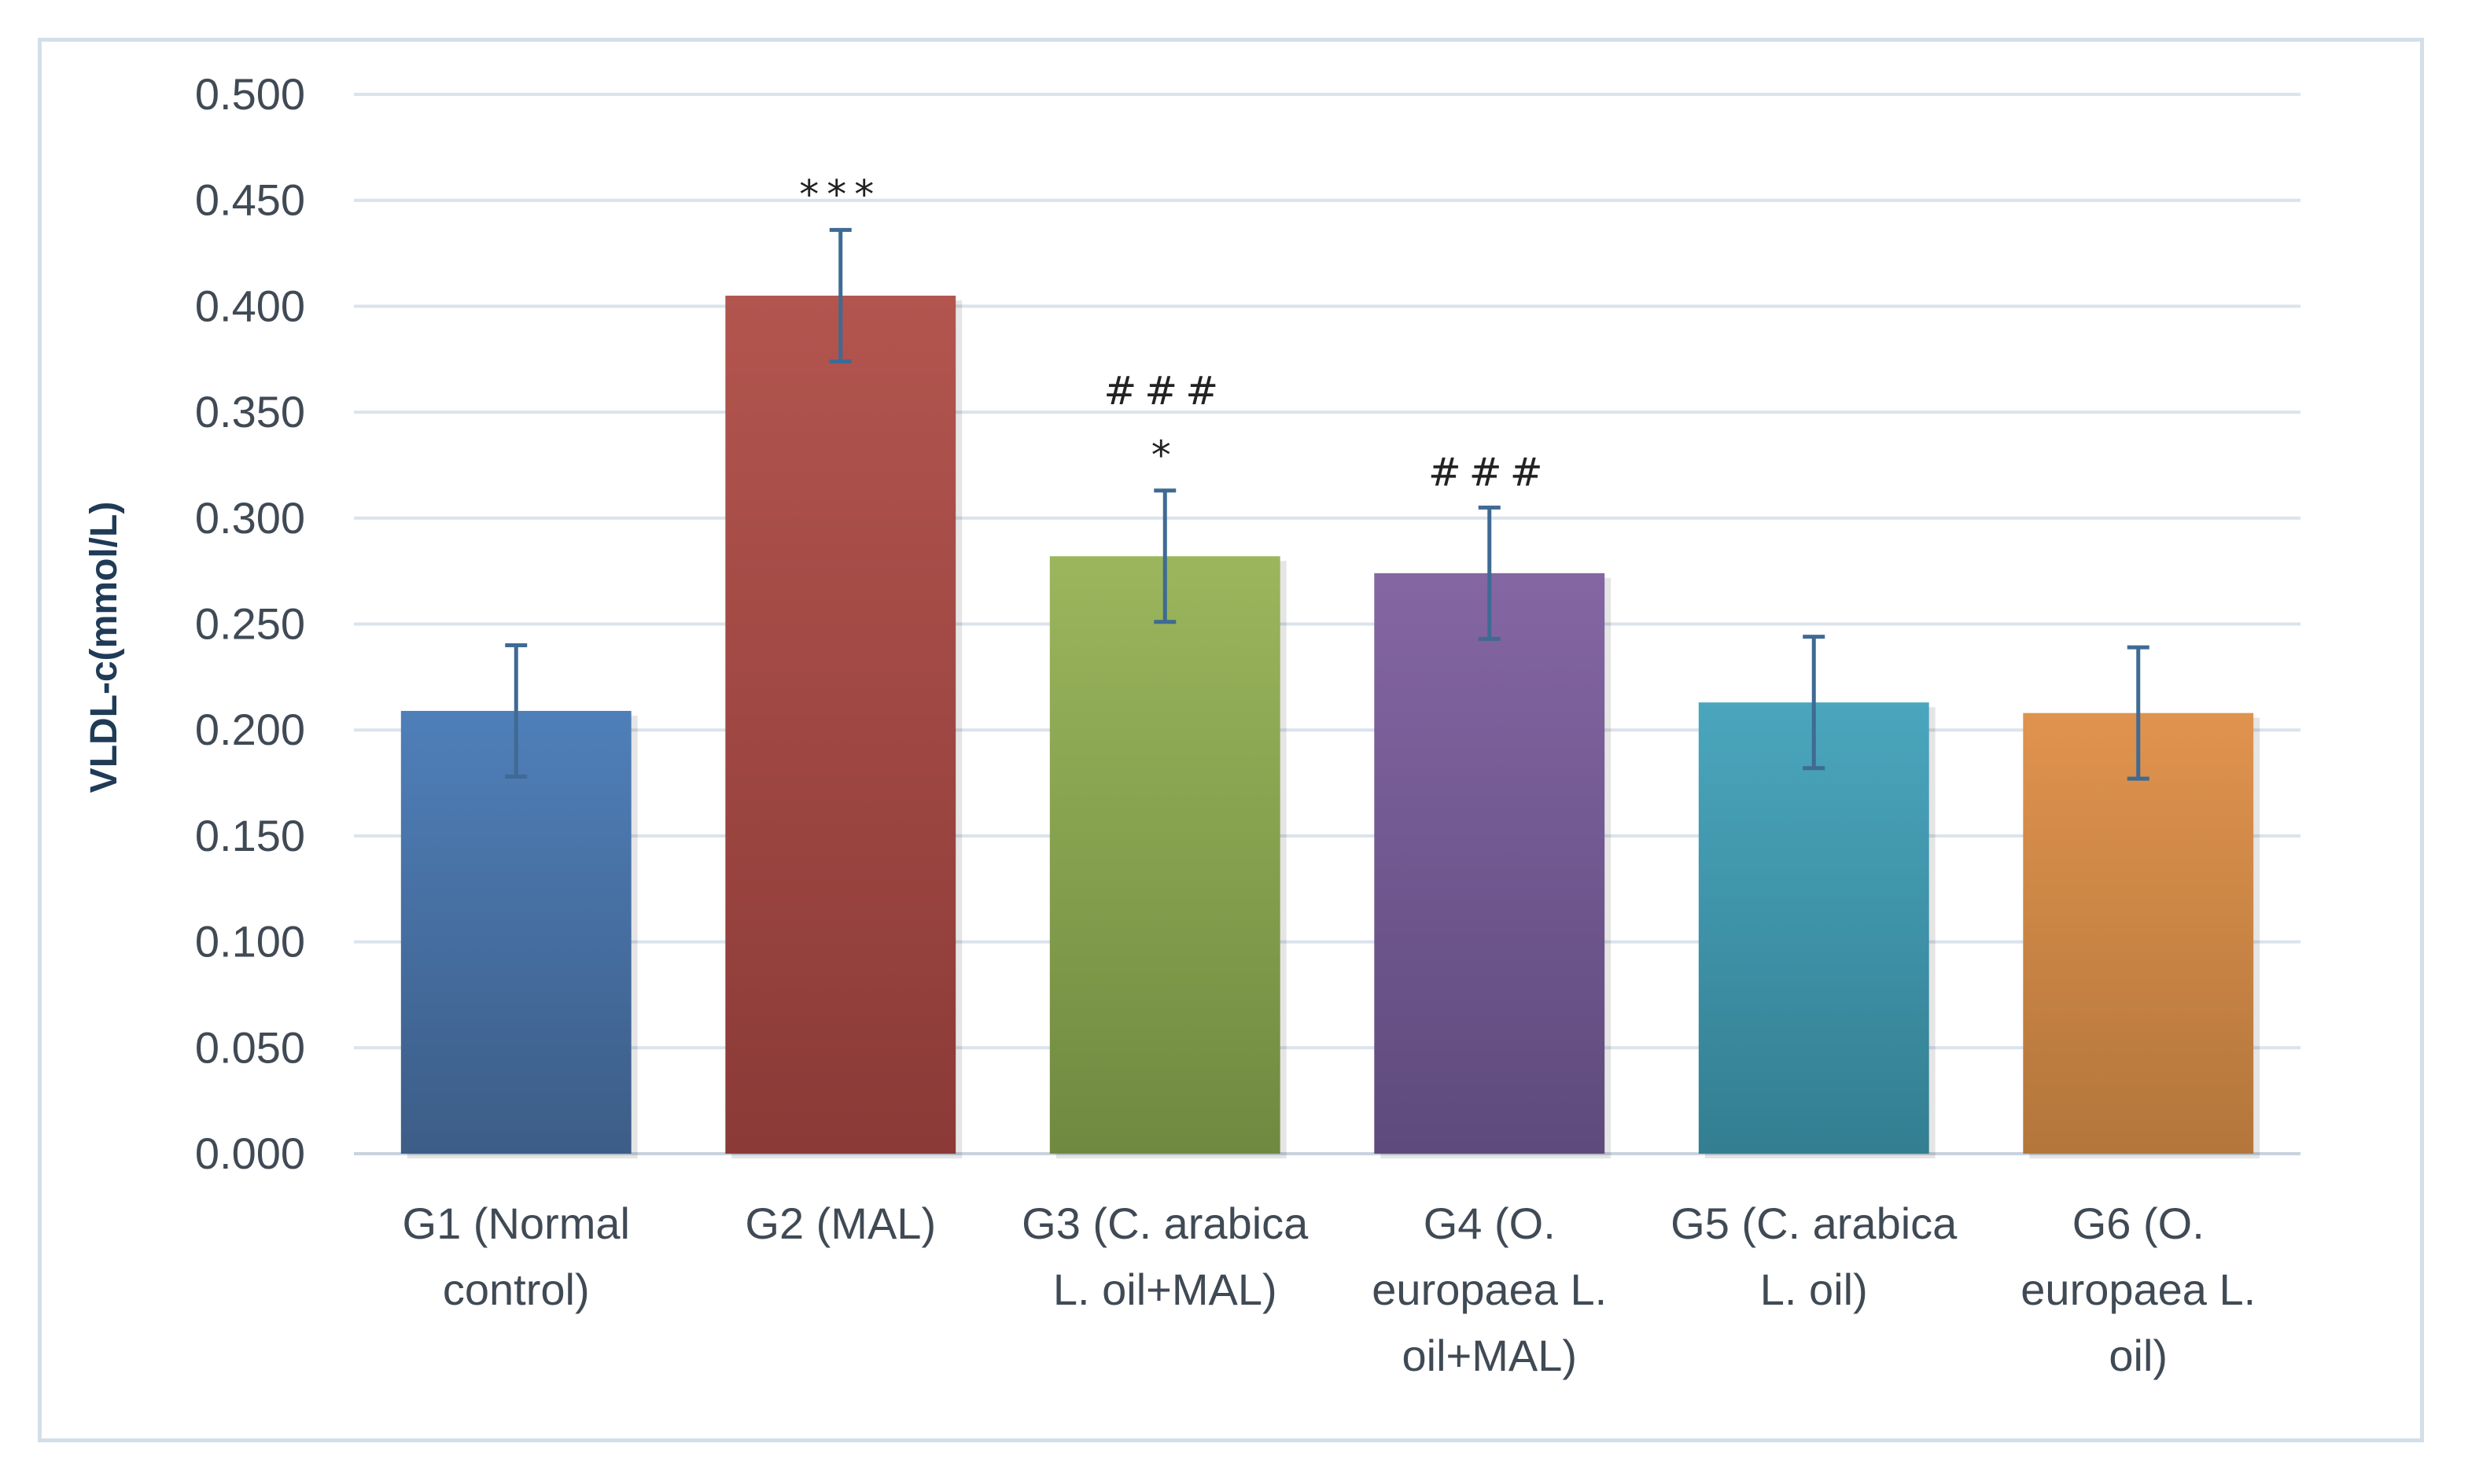 Image resolution: width=2468 pixels, height=1484 pixels. What do you see at coordinates (840, 1223) in the screenshot?
I see `x-category-label: G2 (MAL)` at bounding box center [840, 1223].